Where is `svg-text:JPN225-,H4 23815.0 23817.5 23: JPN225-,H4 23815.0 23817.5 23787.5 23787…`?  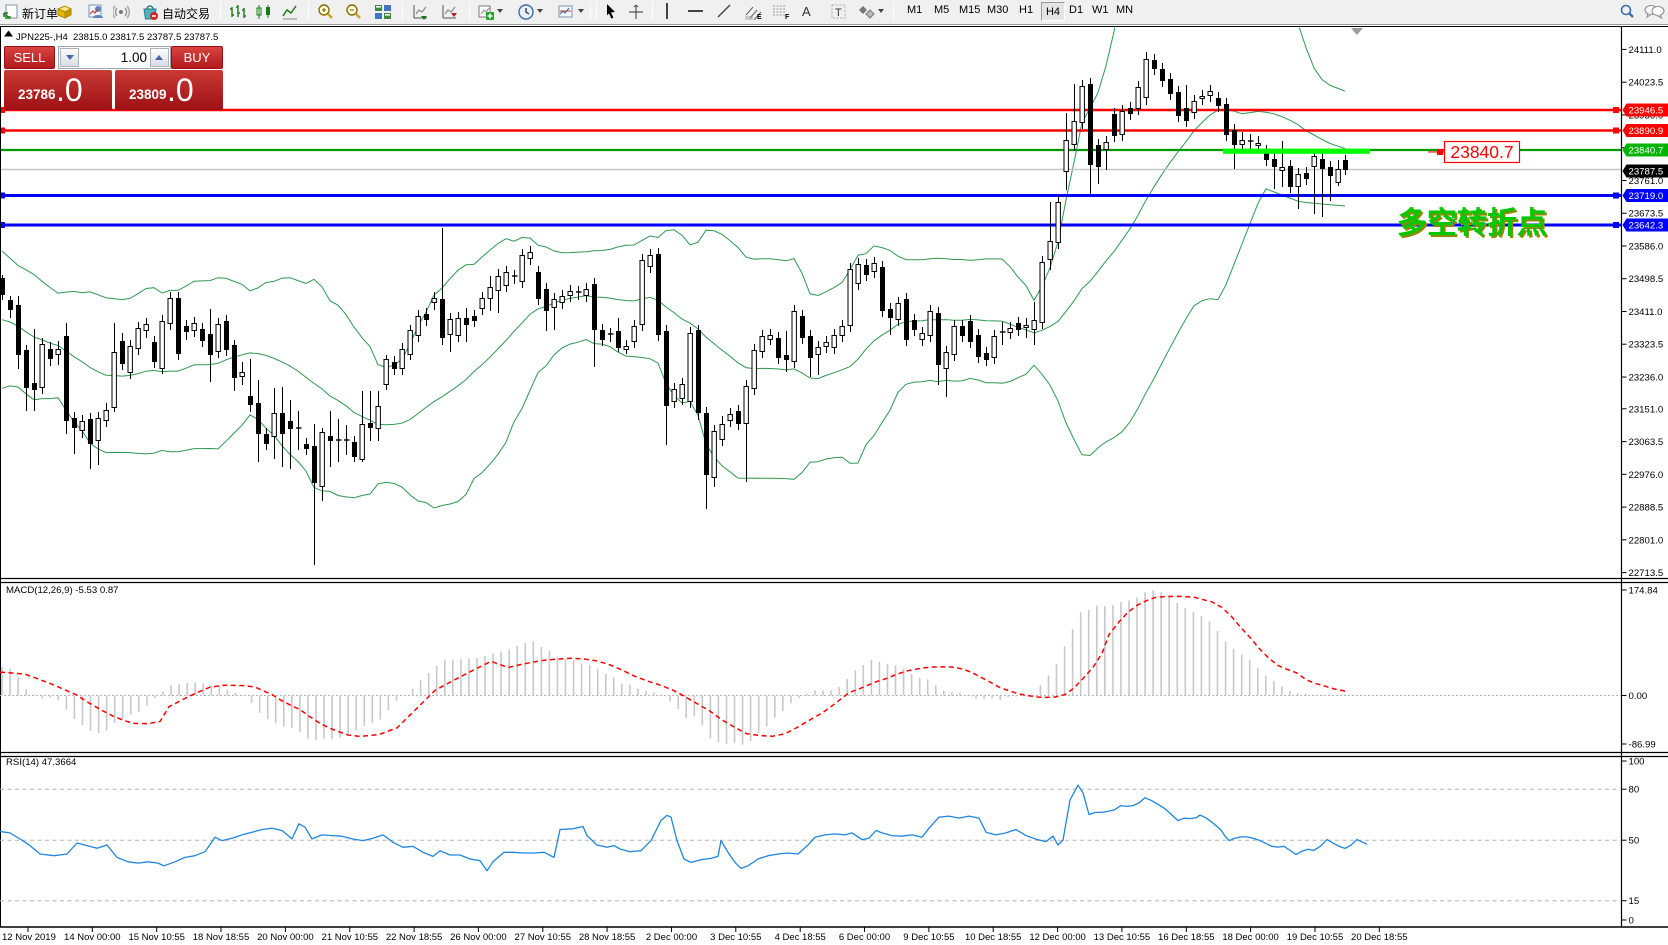 svg-text:JPN225-,H4 23815.0 23817.5 23: JPN225-,H4 23815.0 23817.5 23787.5 23787… is located at coordinates (117, 37).